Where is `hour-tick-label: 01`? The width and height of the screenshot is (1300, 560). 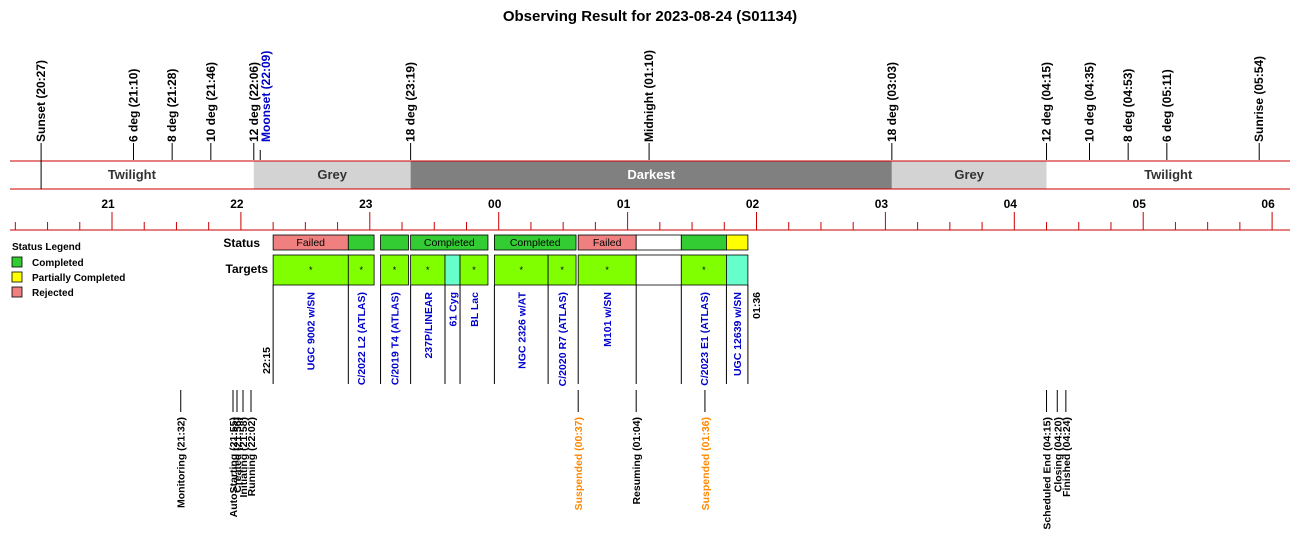
hour-tick-label: 01 is located at coordinates (624, 204).